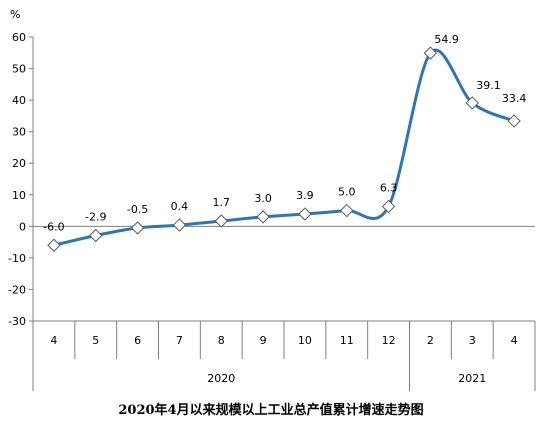 This screenshot has height=423, width=542. Describe the element at coordinates (430, 340) in the screenshot. I see `x-tick-label: 2` at that location.